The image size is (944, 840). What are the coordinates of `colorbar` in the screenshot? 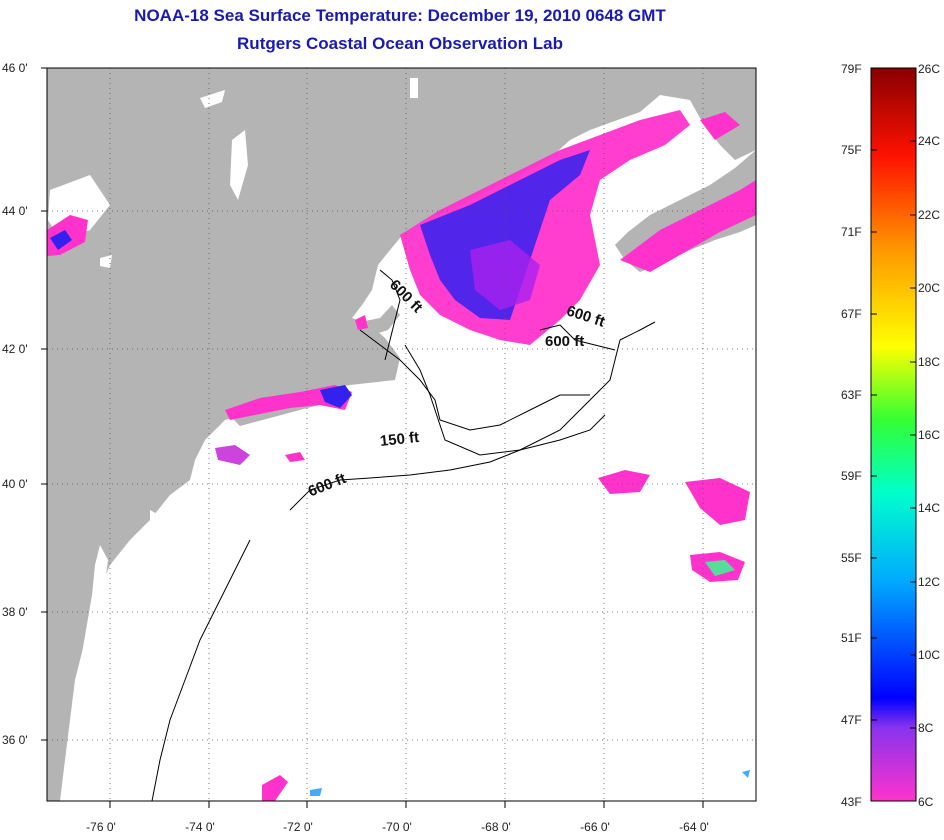 It's located at (893, 434).